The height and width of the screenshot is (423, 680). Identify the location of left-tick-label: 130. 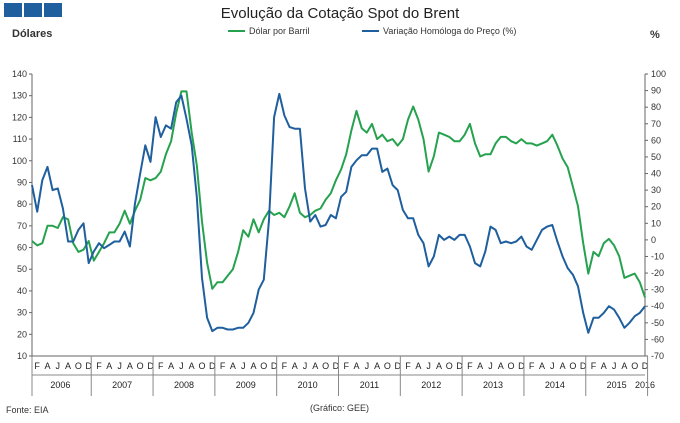
(19, 96).